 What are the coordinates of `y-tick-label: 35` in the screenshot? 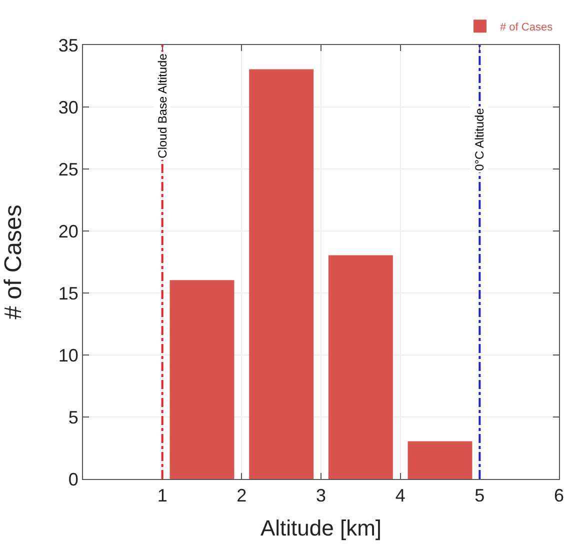 It's located at (68, 45).